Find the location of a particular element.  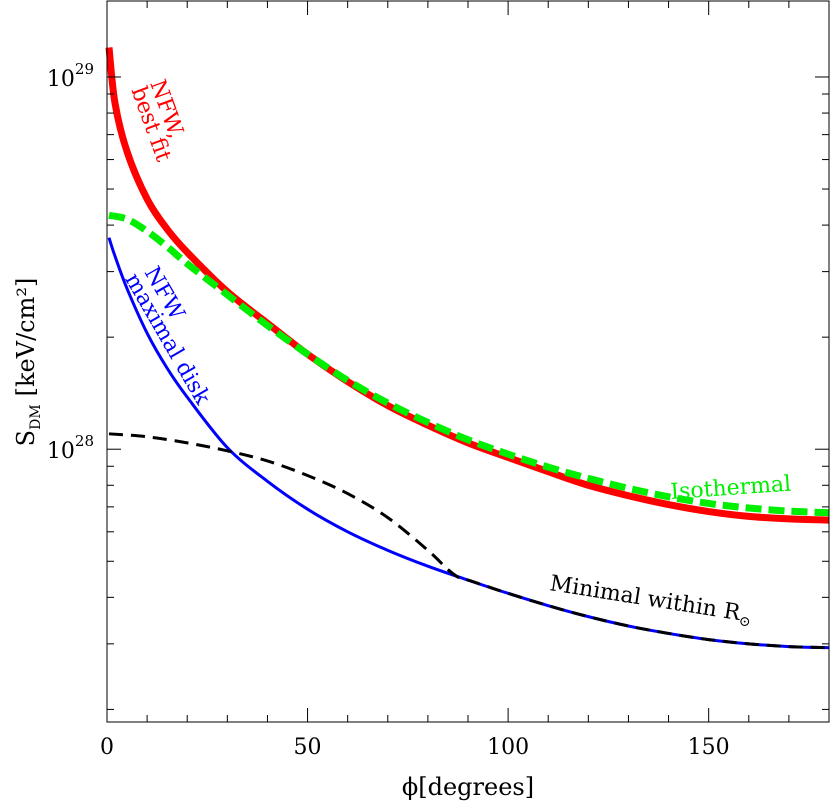

annotation-nfw-best-fit: NFW, best fit is located at coordinates (157, 121).